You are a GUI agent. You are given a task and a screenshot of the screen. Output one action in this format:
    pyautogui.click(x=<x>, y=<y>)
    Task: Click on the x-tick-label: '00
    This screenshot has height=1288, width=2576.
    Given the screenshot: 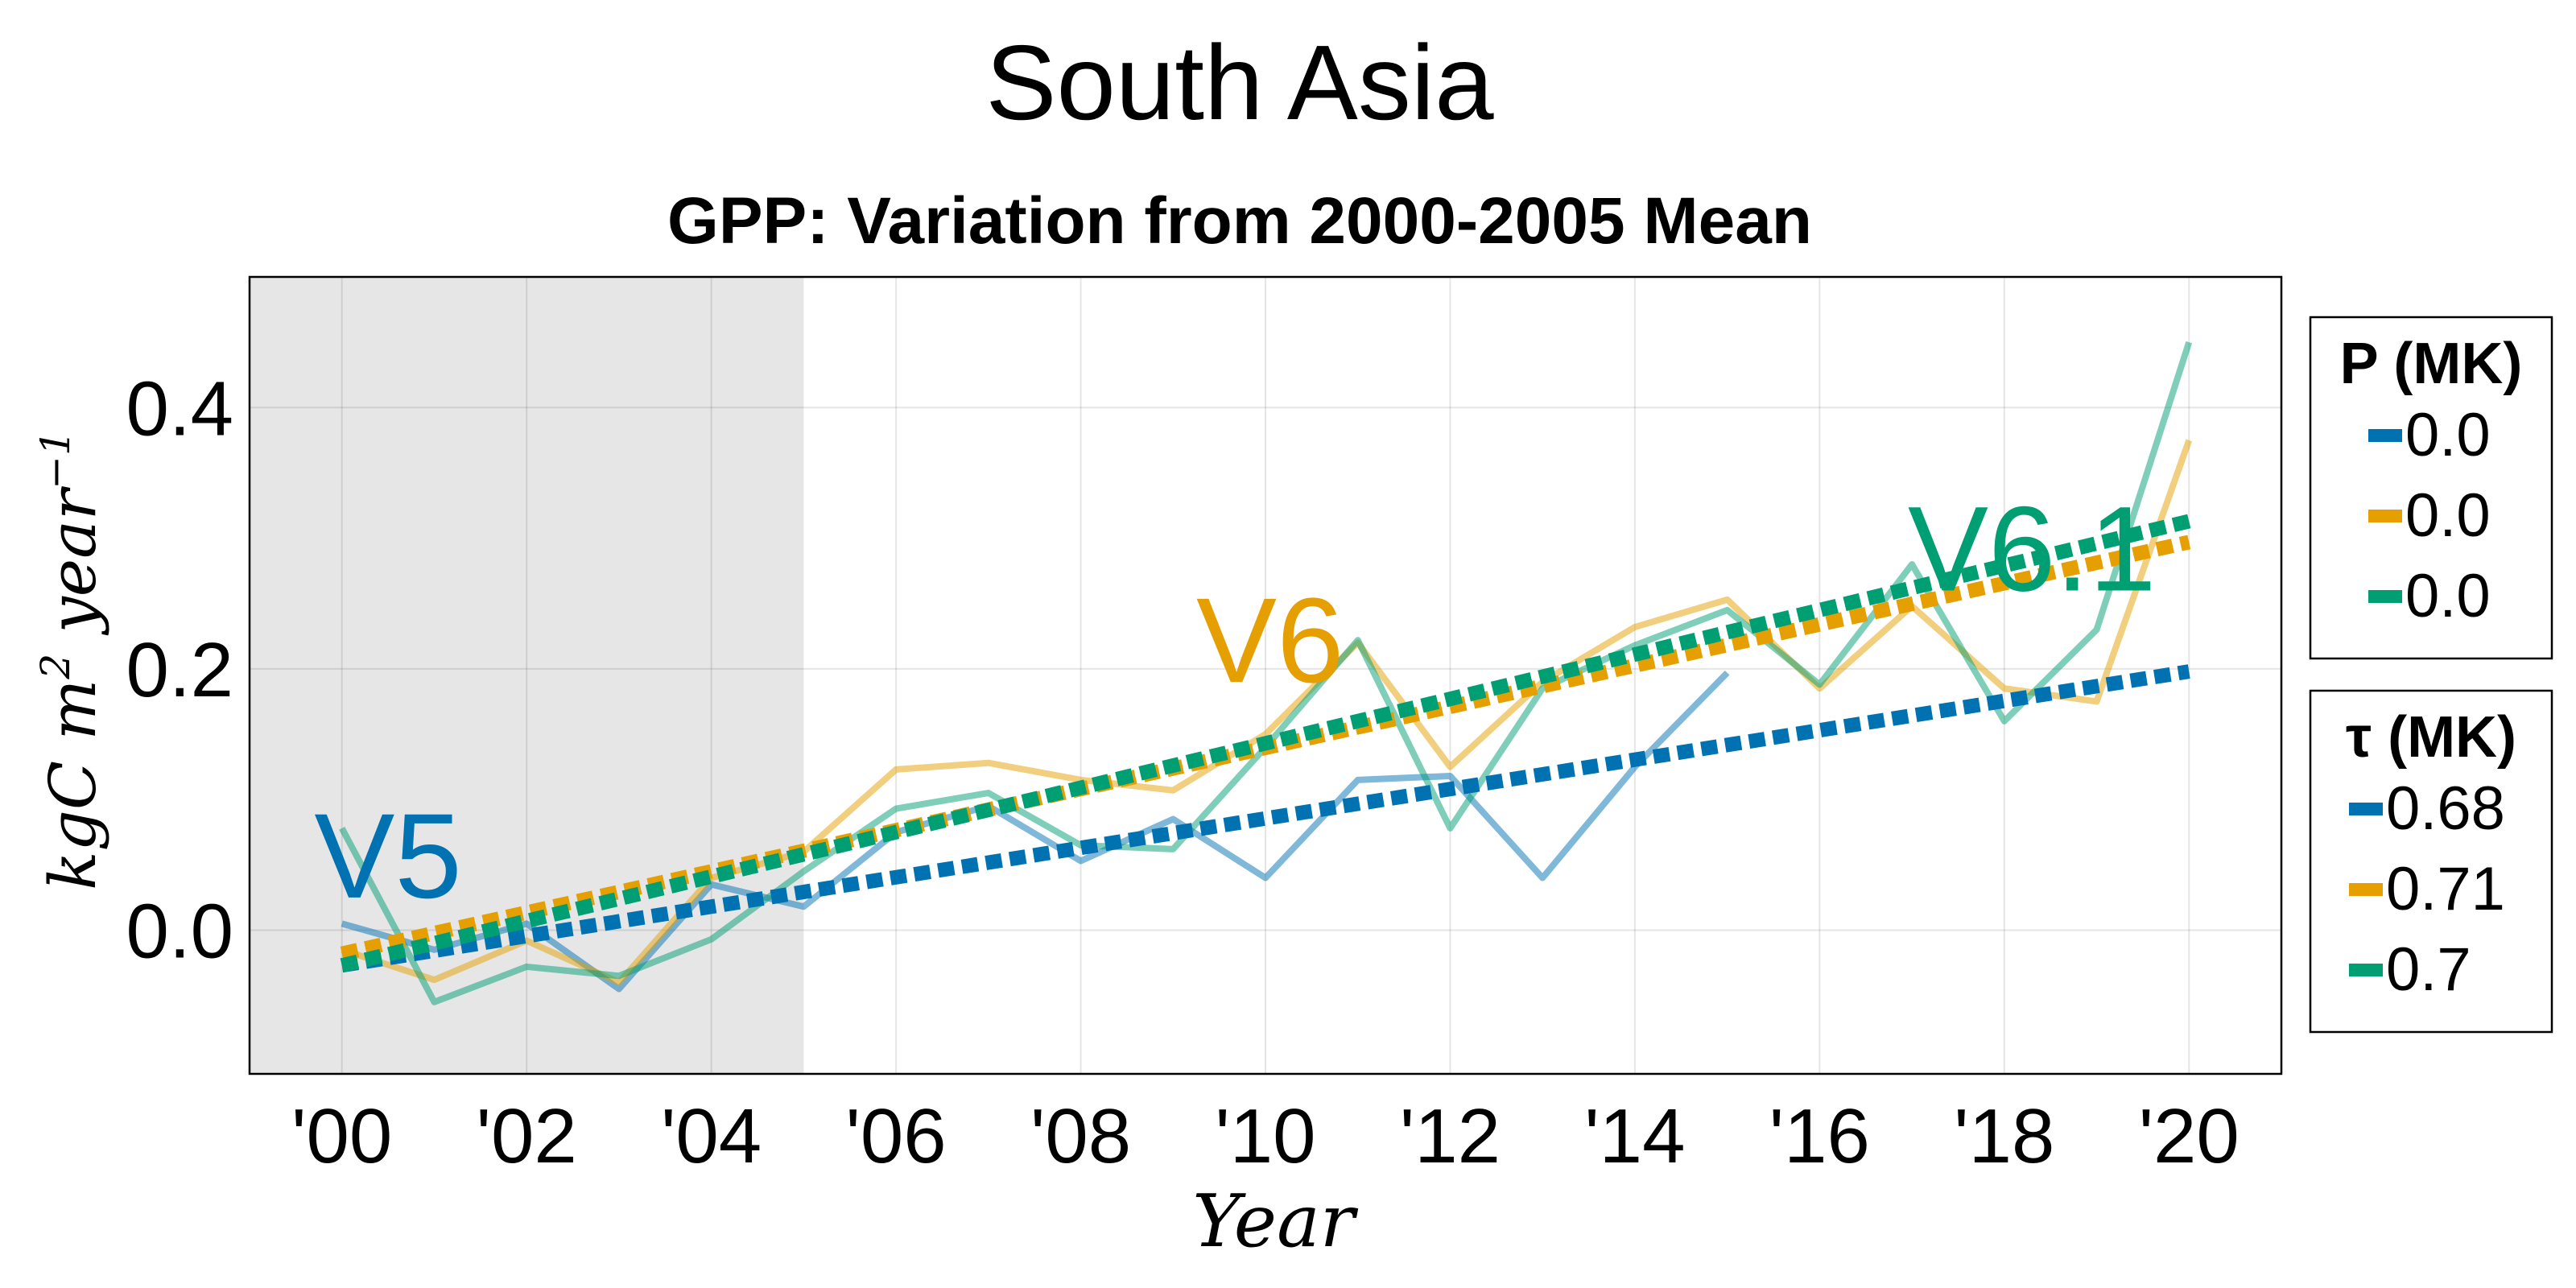 What is the action you would take?
    pyautogui.click(x=341, y=1136)
    